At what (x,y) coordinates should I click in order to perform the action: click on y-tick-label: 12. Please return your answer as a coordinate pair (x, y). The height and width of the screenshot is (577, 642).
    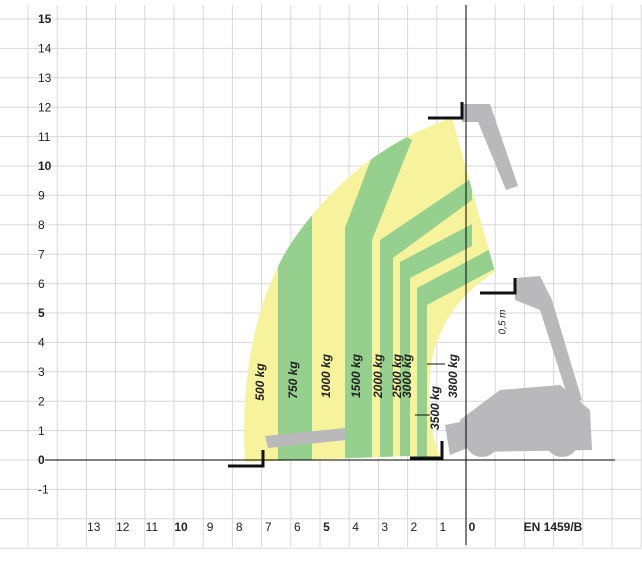
    Looking at the image, I should click on (45, 107).